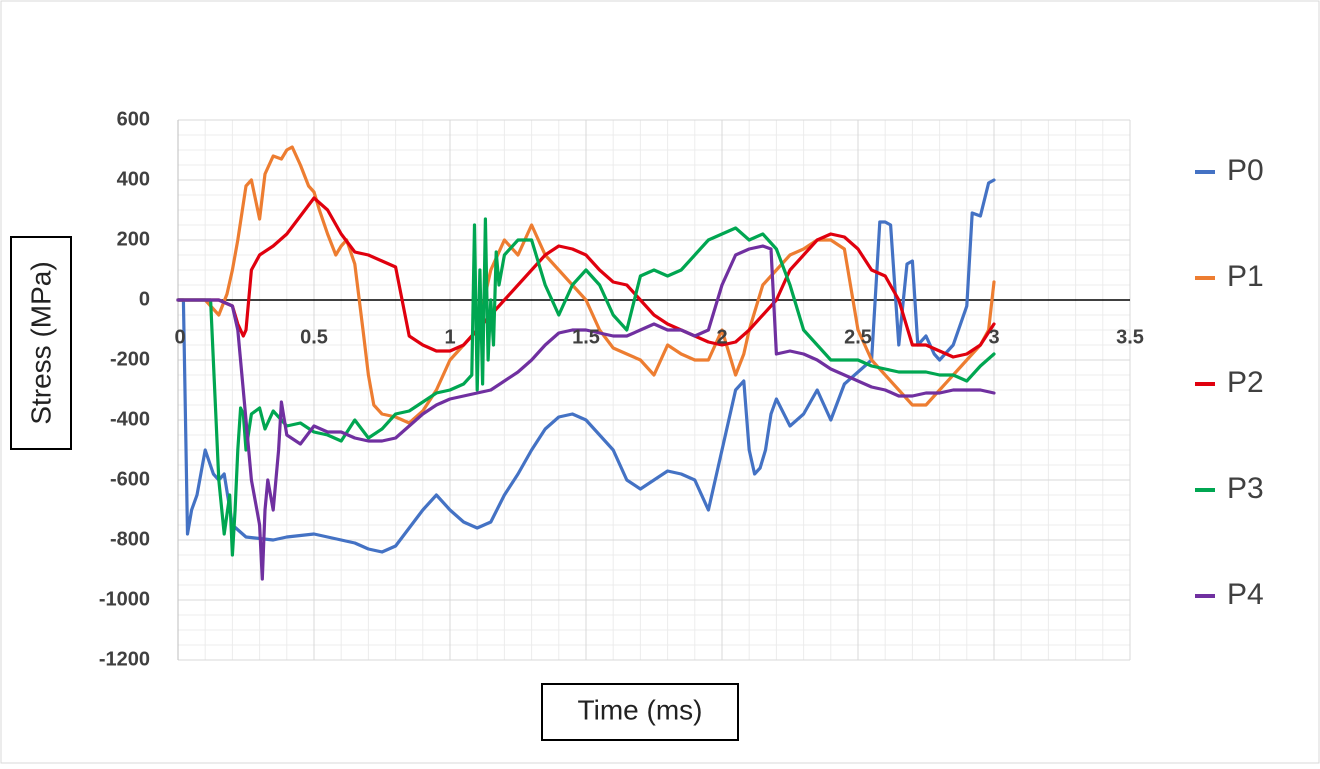 This screenshot has height=769, width=1320. Describe the element at coordinates (130, 359) in the screenshot. I see `y-tick-label: -200` at that location.